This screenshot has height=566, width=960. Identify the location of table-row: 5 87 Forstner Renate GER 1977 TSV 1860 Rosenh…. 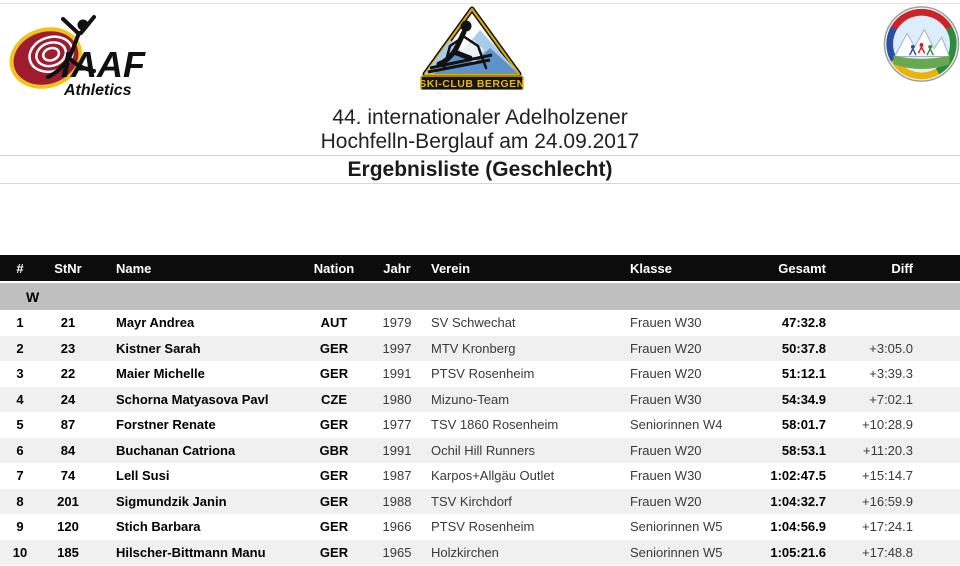
(480, 425).